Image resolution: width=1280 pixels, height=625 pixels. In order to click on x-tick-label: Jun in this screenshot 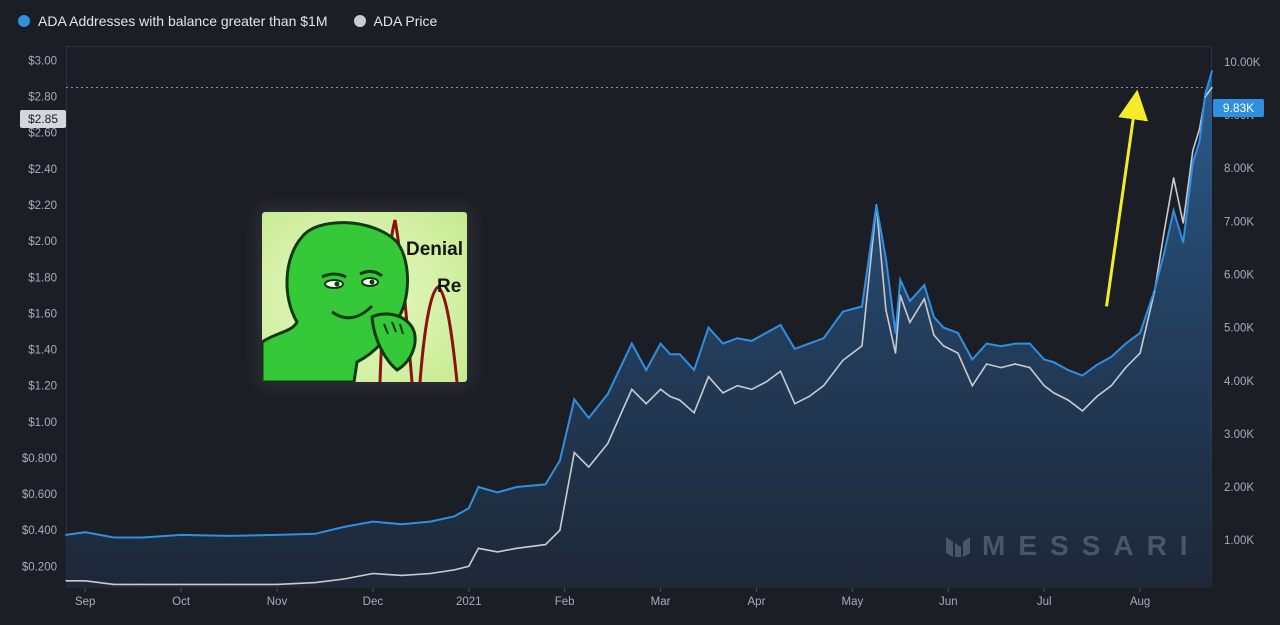, I will do `click(948, 602)`.